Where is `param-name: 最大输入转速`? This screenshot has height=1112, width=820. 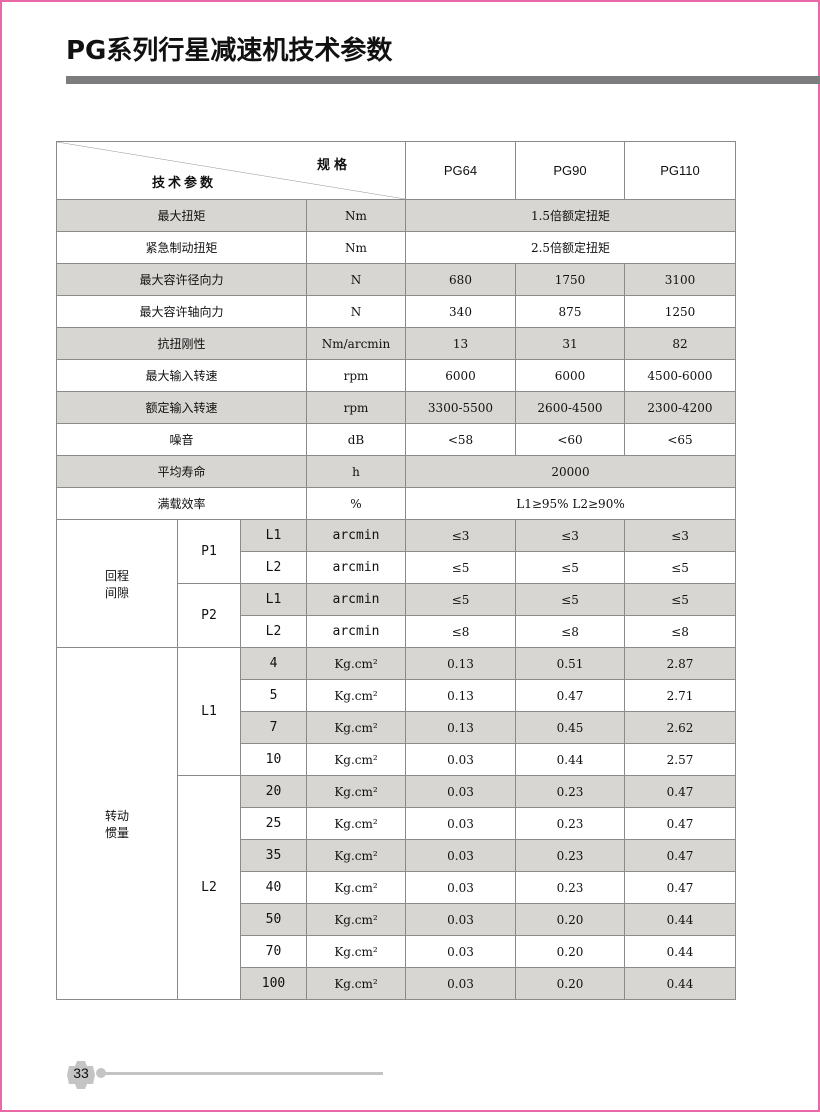 param-name: 最大输入转速 is located at coordinates (181, 375).